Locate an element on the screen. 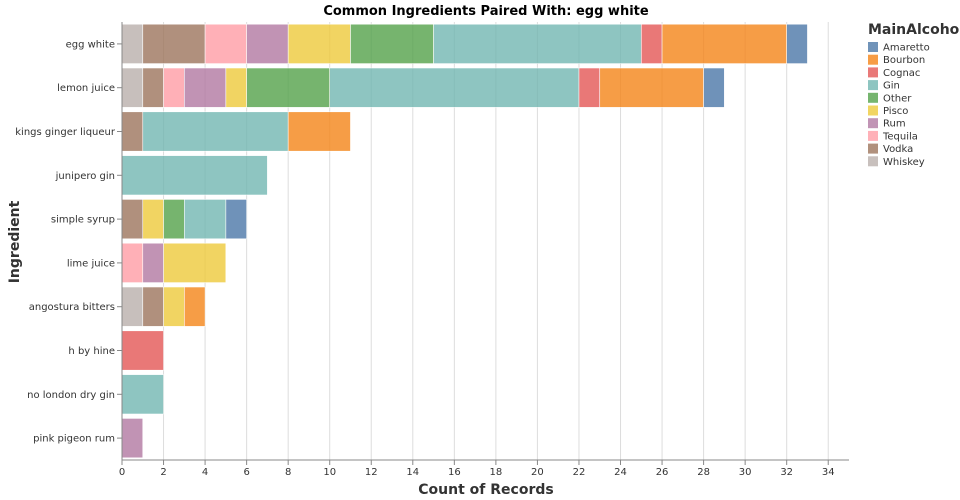  legend-label-rum: Rum is located at coordinates (894, 124).